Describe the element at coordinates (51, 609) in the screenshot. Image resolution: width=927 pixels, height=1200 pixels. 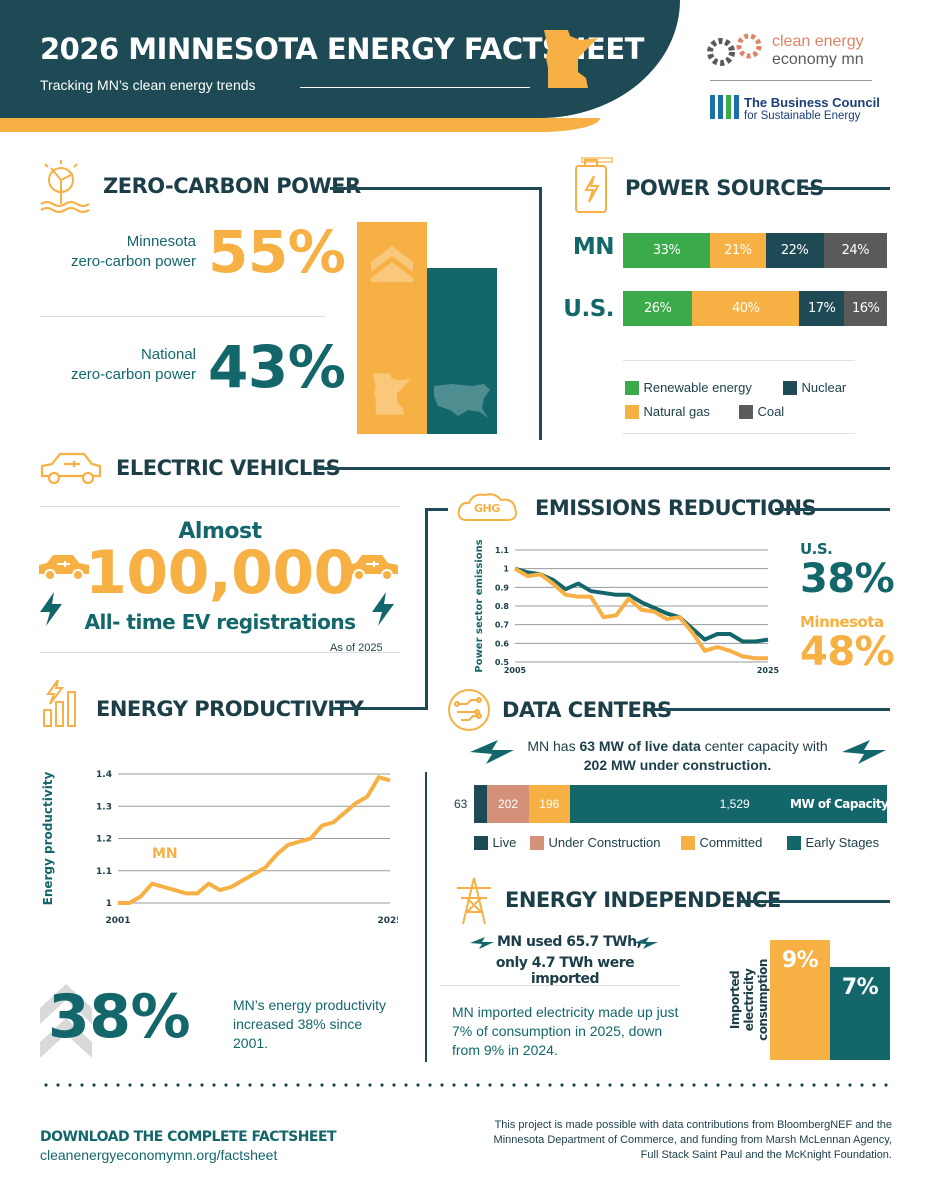
I see `lightning-left-icon` at that location.